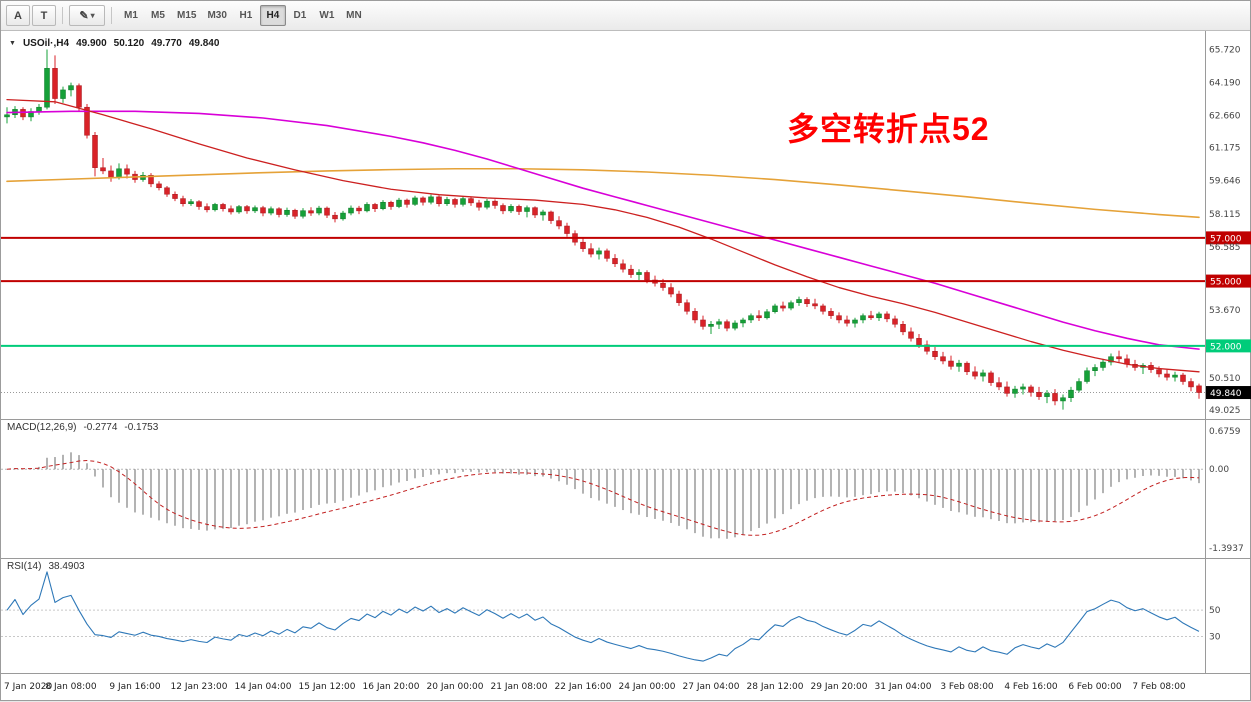  I want to click on hline-badge-label: 55.000, so click(1226, 283).